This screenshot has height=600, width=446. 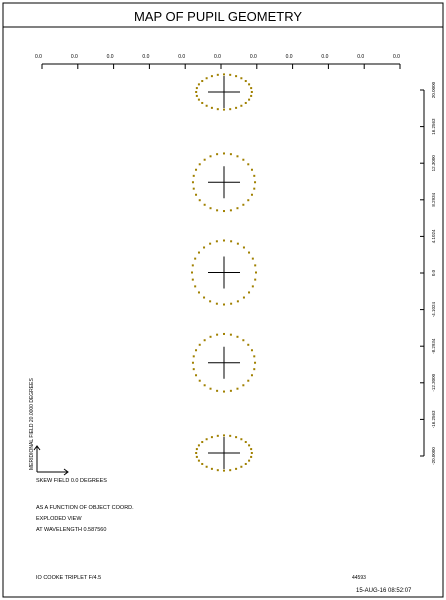 I want to click on right-scale-label: 16.2563, so click(x=433, y=126).